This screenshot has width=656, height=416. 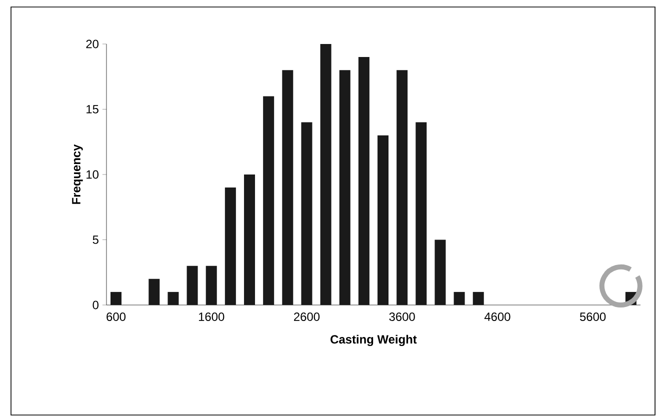 What do you see at coordinates (593, 316) in the screenshot?
I see `x-tick-label: 5600` at bounding box center [593, 316].